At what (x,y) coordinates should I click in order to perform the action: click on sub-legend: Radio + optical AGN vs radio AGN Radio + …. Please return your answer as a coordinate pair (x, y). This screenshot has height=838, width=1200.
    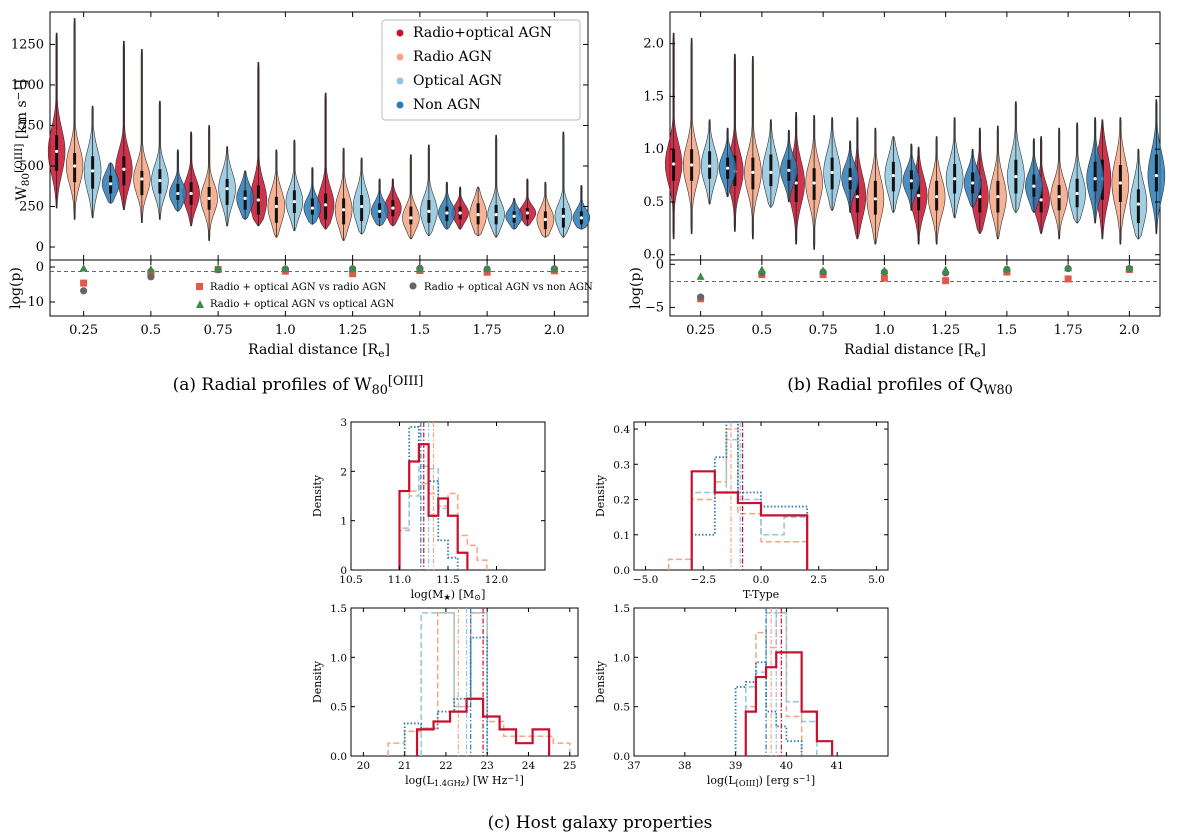
    Looking at the image, I should click on (394, 296).